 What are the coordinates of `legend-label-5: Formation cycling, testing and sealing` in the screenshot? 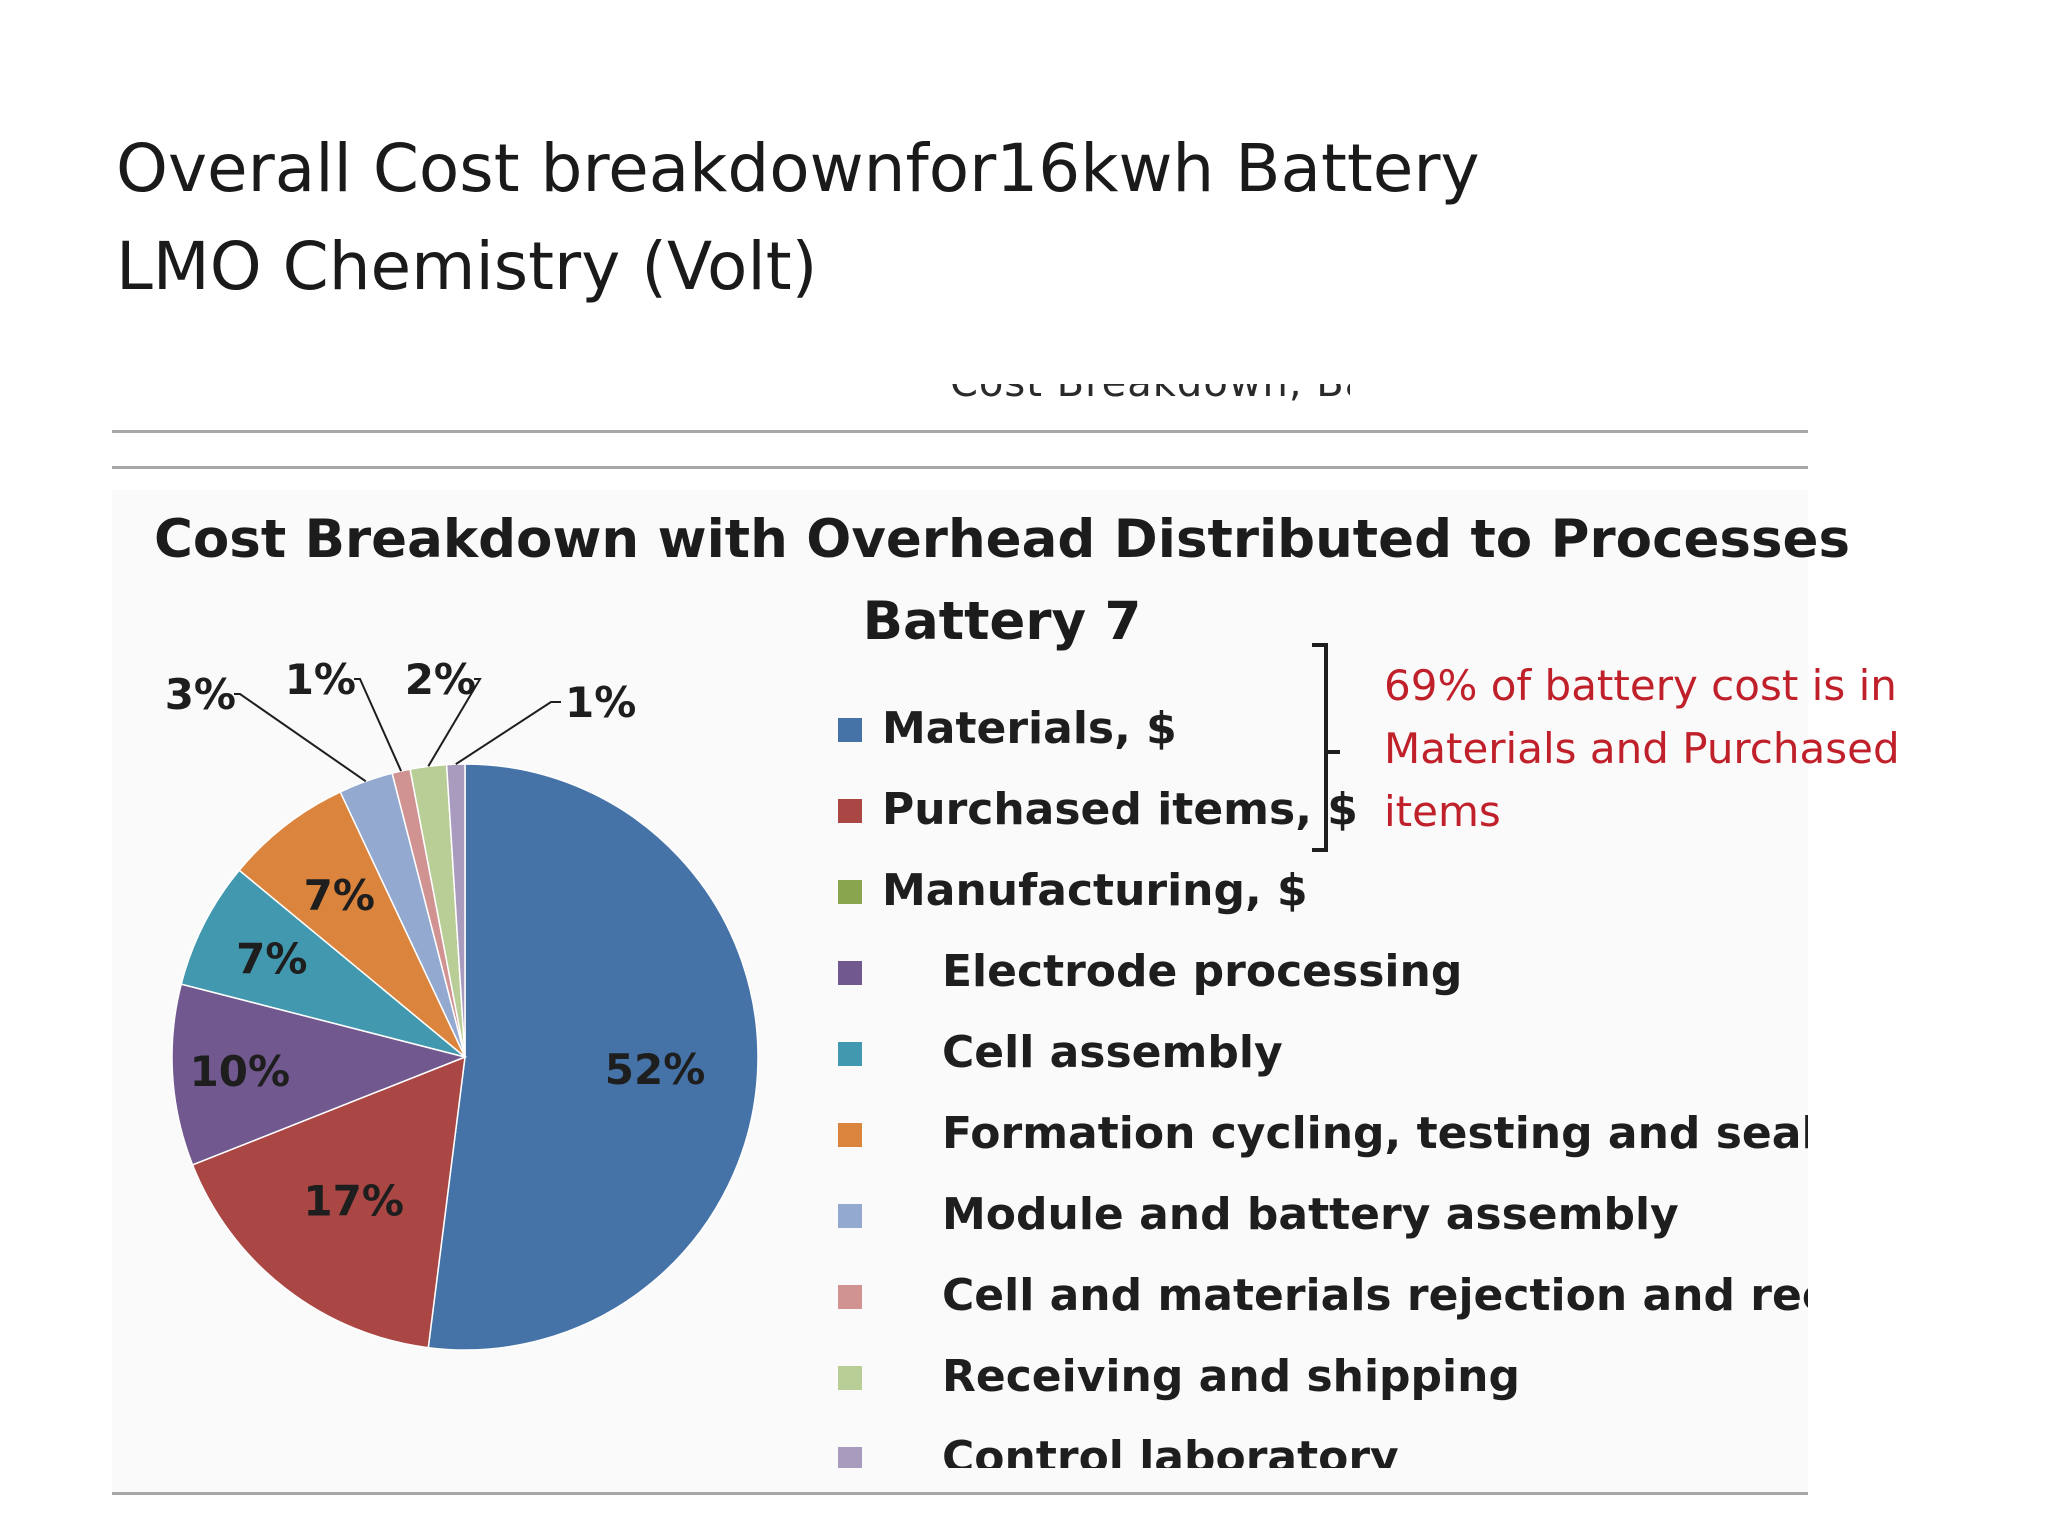 It's located at (1375, 1133).